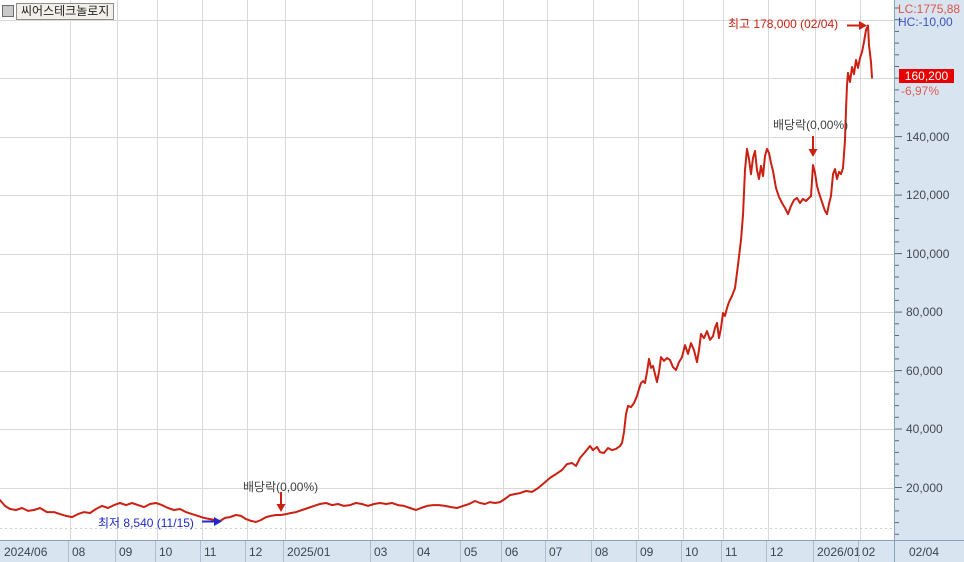 The height and width of the screenshot is (562, 964). Describe the element at coordinates (898, 271) in the screenshot. I see `price-axis-ticks` at that location.